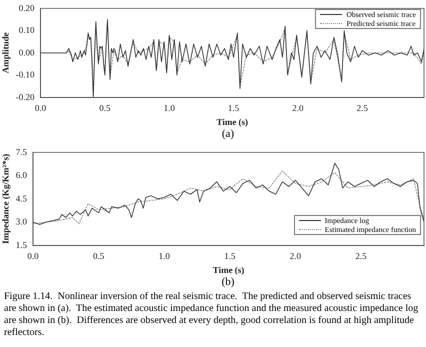 The height and width of the screenshot is (347, 426). Describe the element at coordinates (26, 75) in the screenshot. I see `y-tick-label: -0.10` at that location.